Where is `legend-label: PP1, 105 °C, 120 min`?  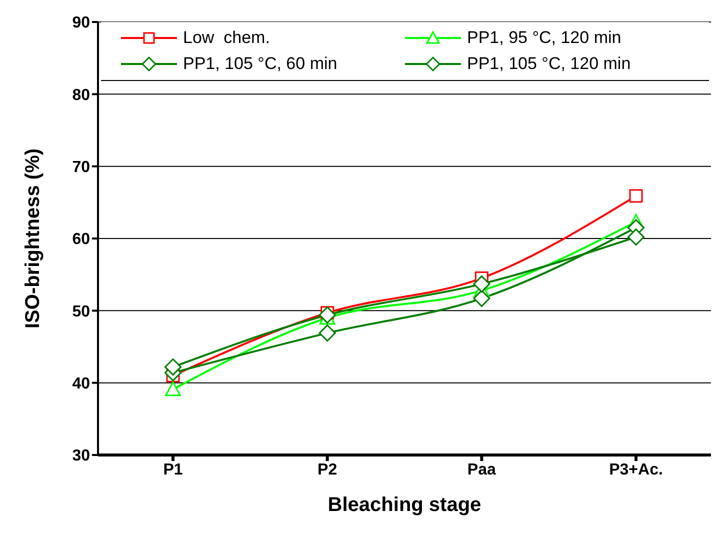 legend-label: PP1, 105 °C, 120 min is located at coordinates (549, 64).